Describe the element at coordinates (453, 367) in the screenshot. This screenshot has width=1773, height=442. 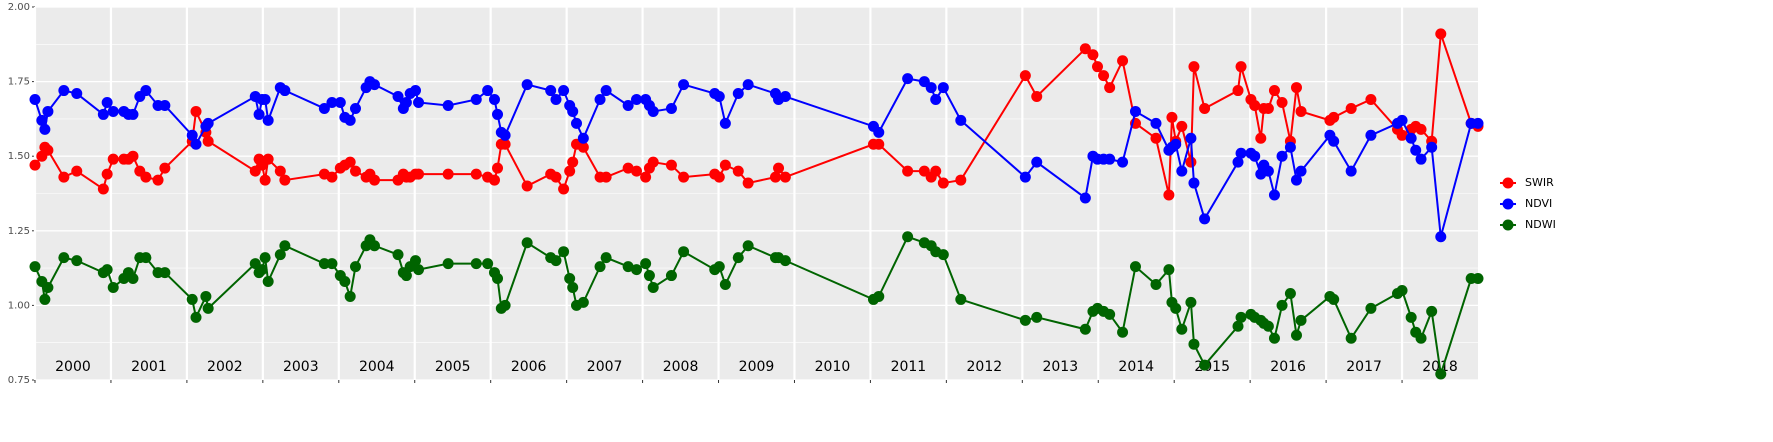
I see `x-tick-label: 2005` at that location.